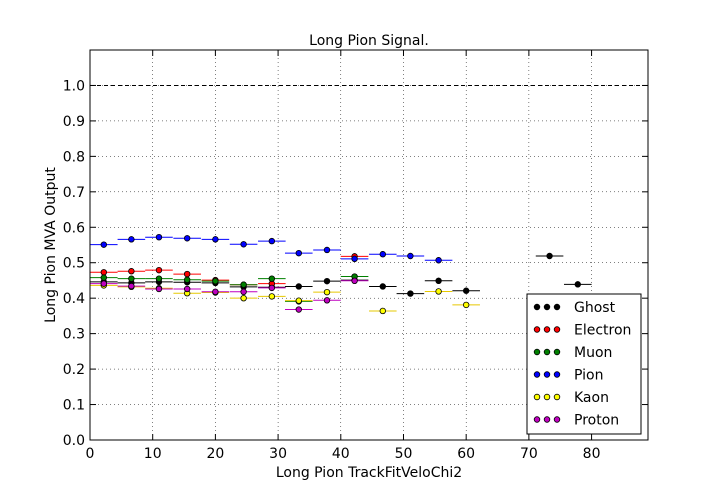  I want to click on legend: Ghost Electron Muon Pion Kaon Proton, so click(584, 364).